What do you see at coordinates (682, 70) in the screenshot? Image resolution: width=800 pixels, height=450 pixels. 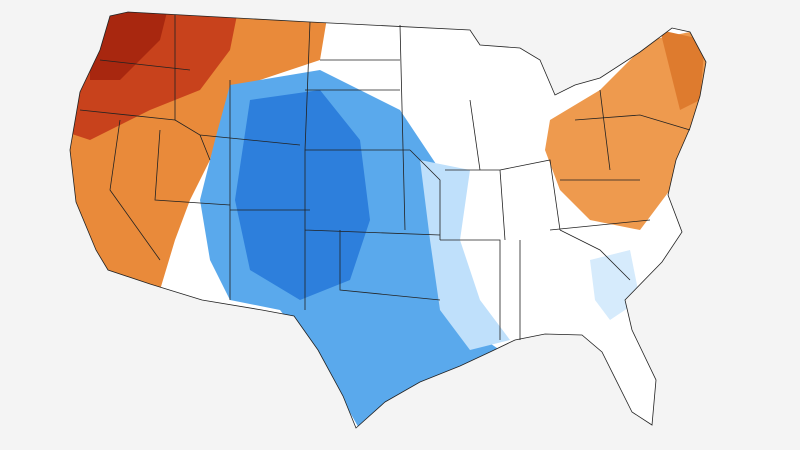 I see `warm-new-england` at bounding box center [682, 70].